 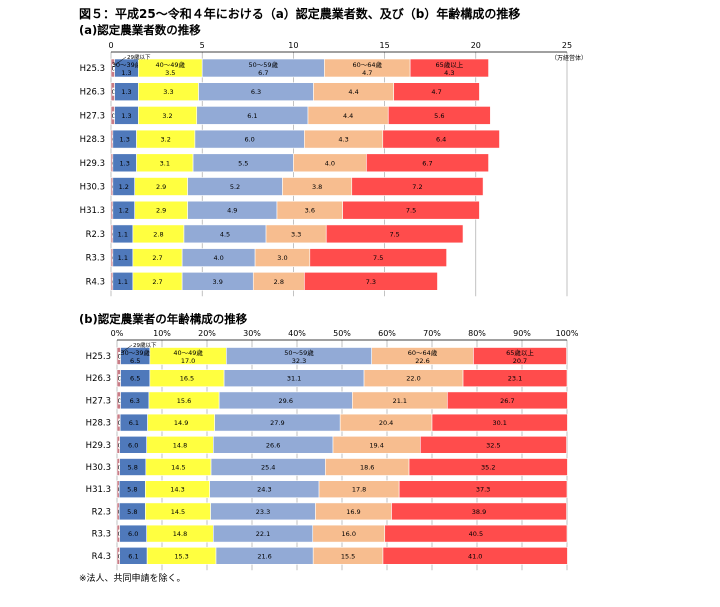 What do you see at coordinates (161, 187) in the screenshot?
I see `data-label: 2.9` at bounding box center [161, 187].